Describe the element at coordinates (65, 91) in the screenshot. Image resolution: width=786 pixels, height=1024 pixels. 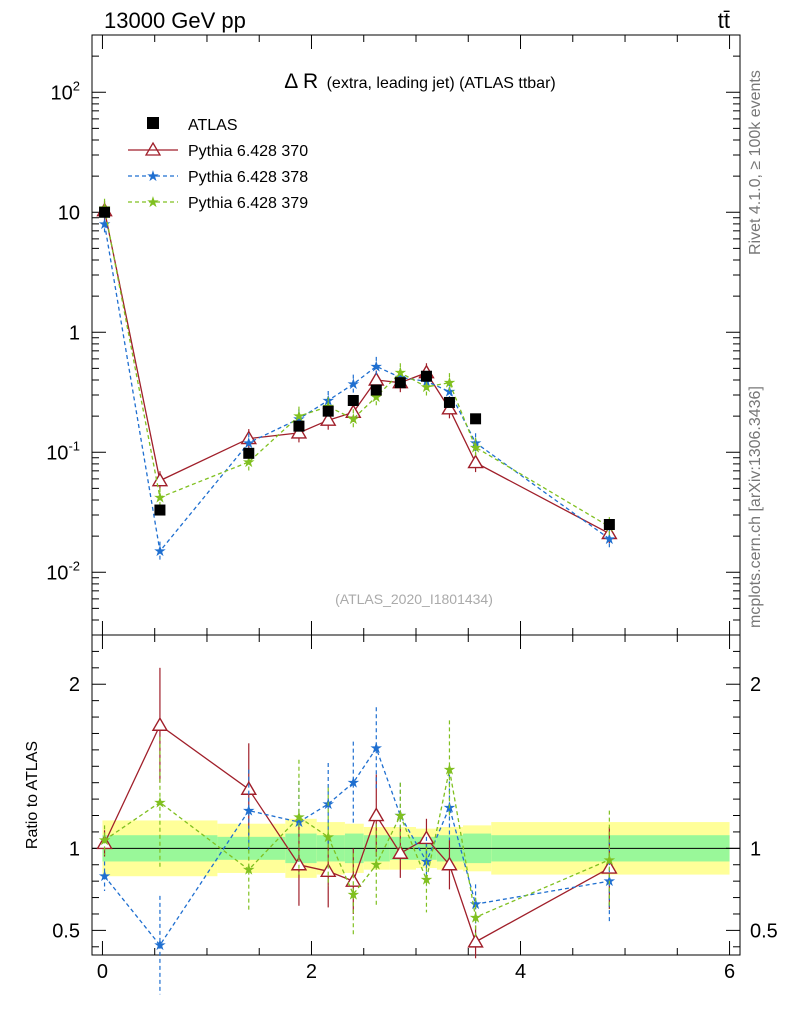
I see `main-y-tick-label: 10²` at that location.